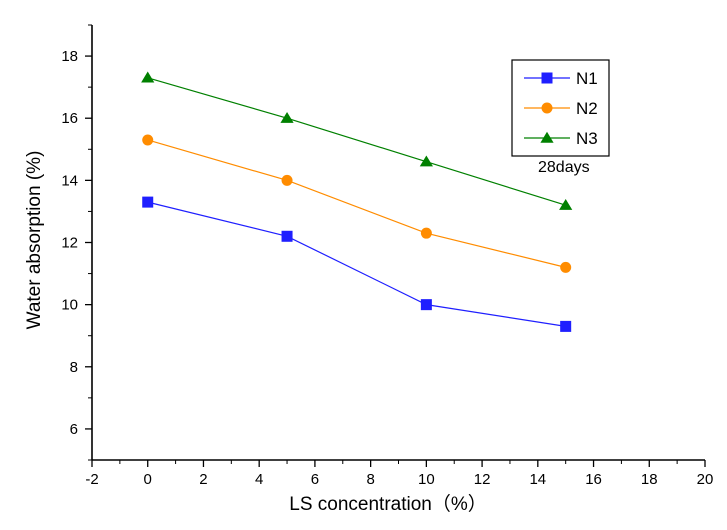 The height and width of the screenshot is (530, 727). What do you see at coordinates (69, 243) in the screenshot?
I see `y-tick-label: 12` at bounding box center [69, 243].